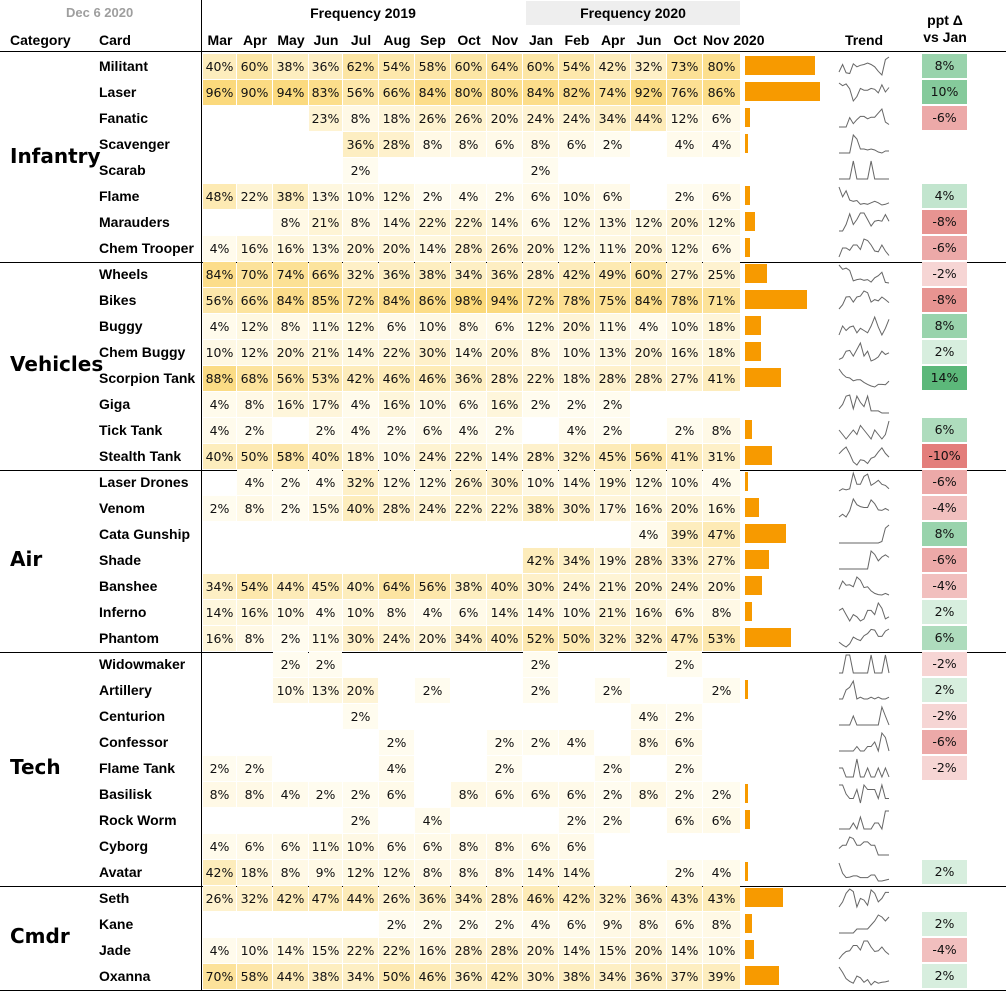  I want to click on group-header-2019: Frequency 2019, so click(363, 13).